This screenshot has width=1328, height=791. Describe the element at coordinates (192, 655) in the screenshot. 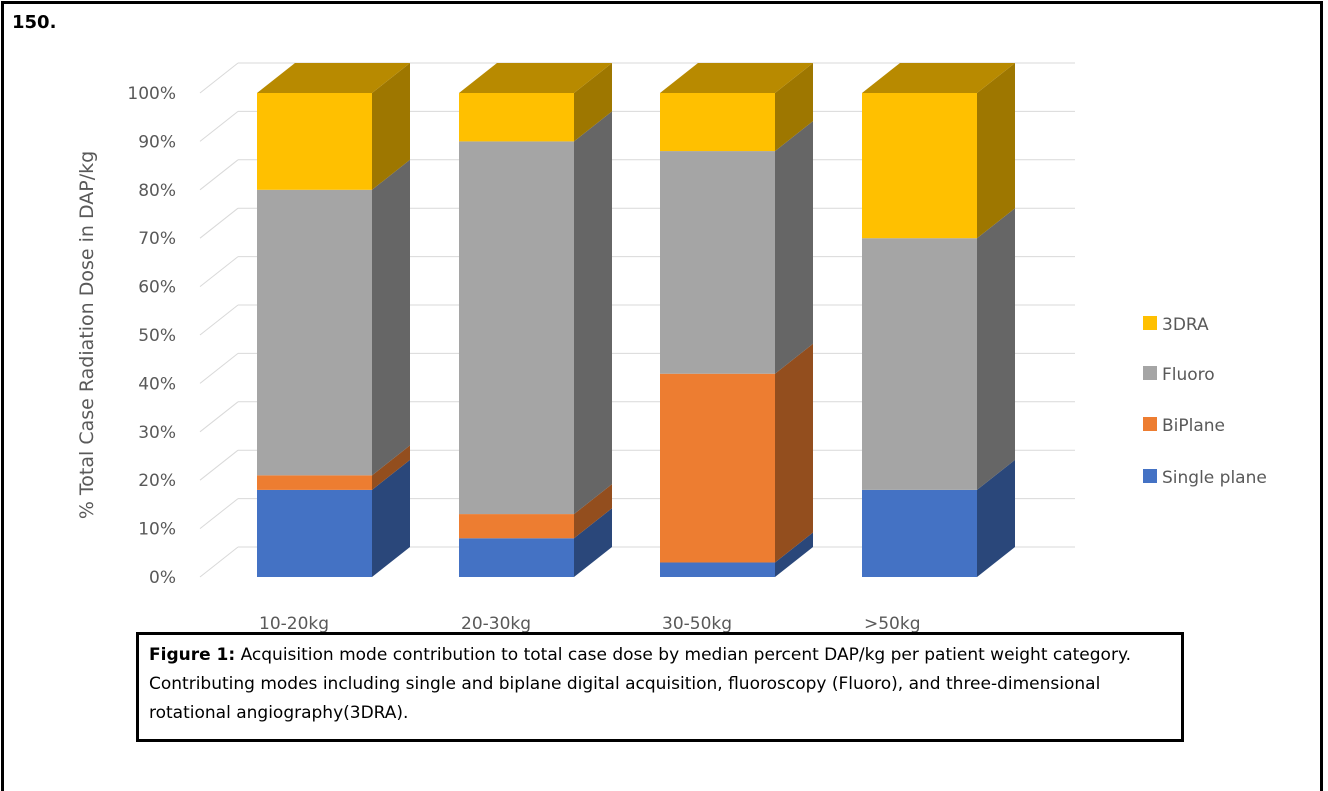

I see `caption-label: Figure 1:` at that location.